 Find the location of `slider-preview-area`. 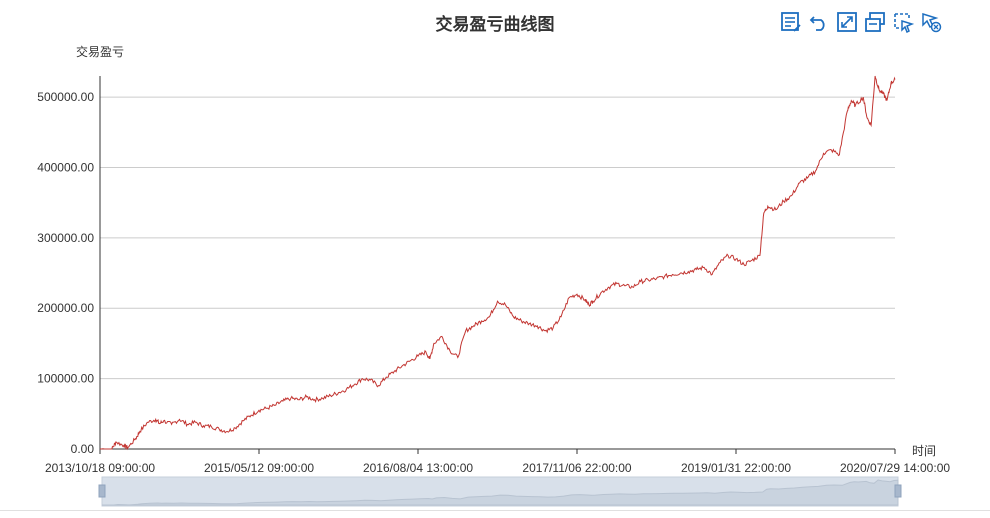

slider-preview-area is located at coordinates (500, 492).